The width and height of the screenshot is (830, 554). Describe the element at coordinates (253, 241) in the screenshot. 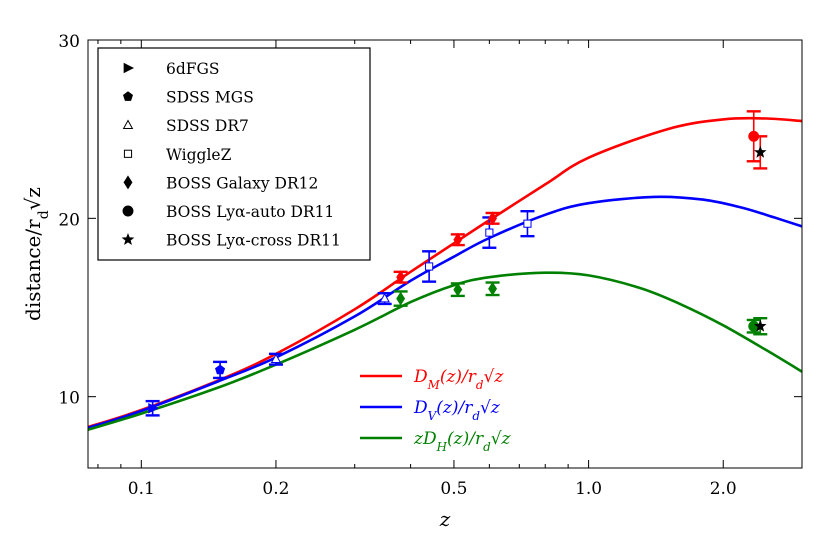

I see `legend-label: BOSS Lyα-cross DR11` at that location.